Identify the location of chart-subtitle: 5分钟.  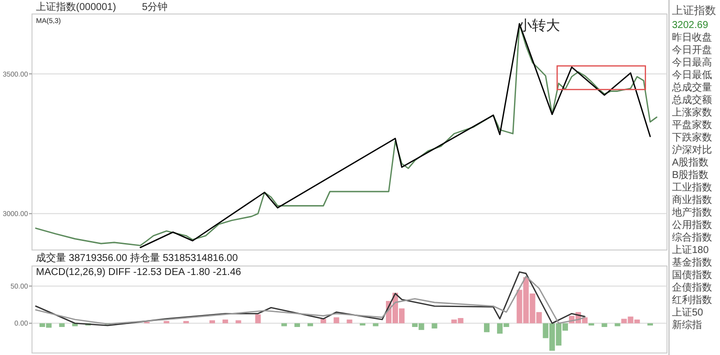
(155, 7).